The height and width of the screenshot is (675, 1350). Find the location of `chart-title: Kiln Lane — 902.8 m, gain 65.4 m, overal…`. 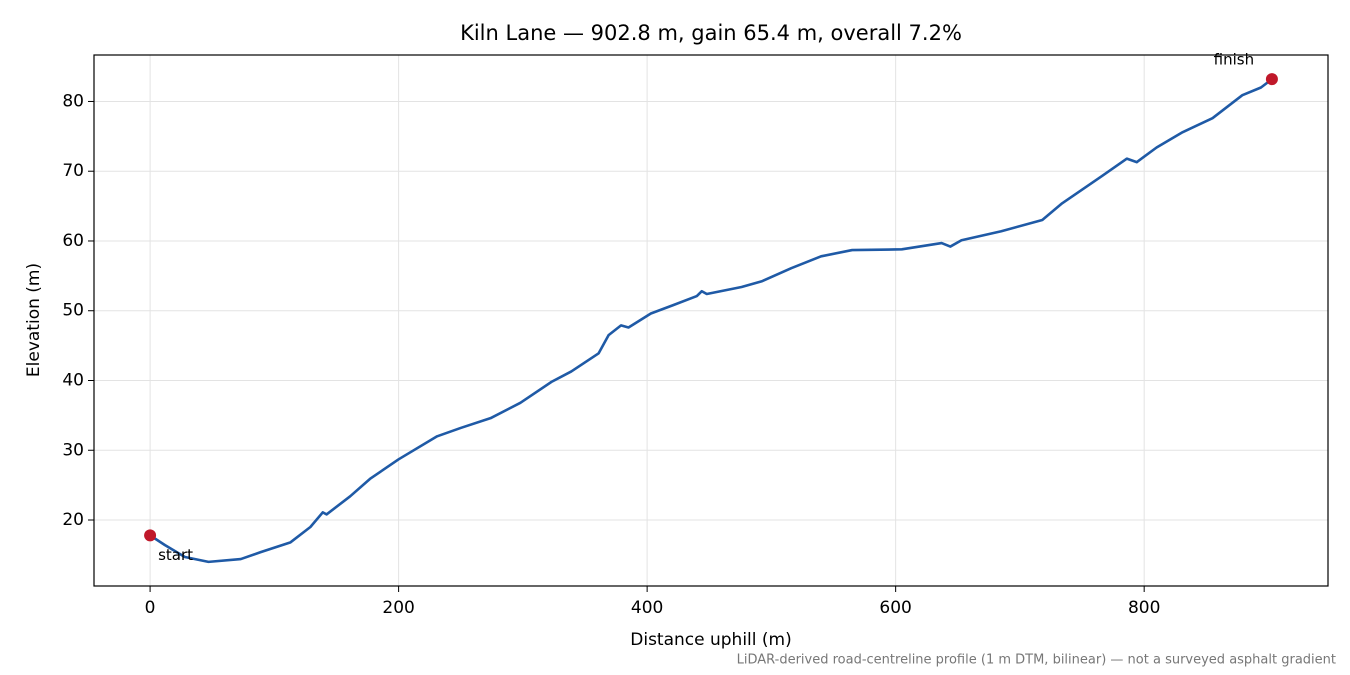

chart-title: Kiln Lane — 902.8 m, gain 65.4 m, overal… is located at coordinates (711, 33).